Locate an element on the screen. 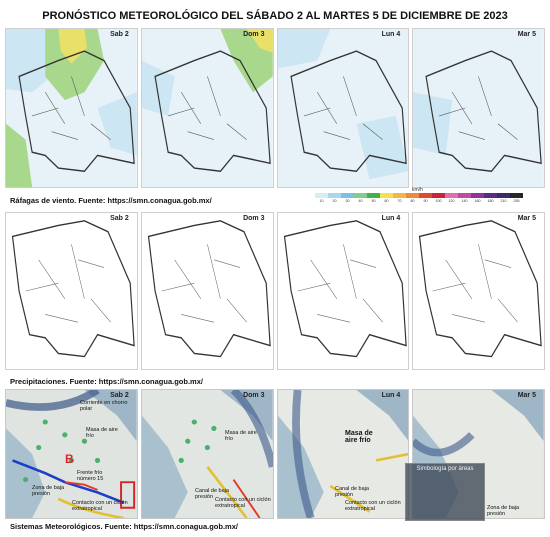  colorbar-step: 60 is located at coordinates (386, 198).